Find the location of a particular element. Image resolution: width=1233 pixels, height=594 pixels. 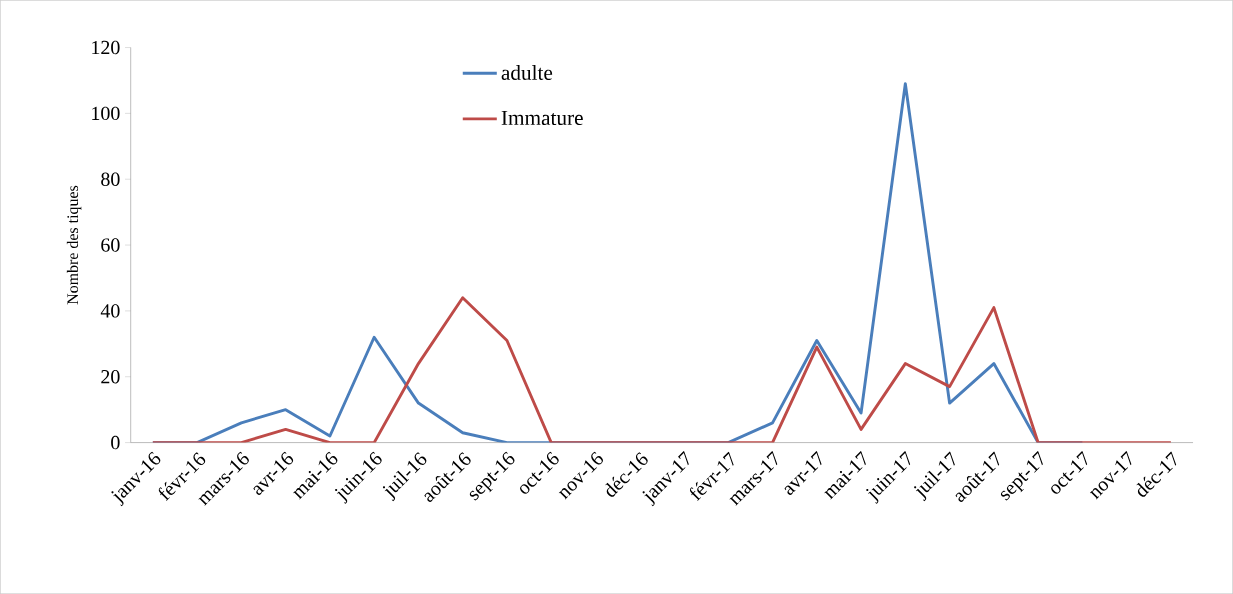

y-tick-label: 120 is located at coordinates (106, 47).